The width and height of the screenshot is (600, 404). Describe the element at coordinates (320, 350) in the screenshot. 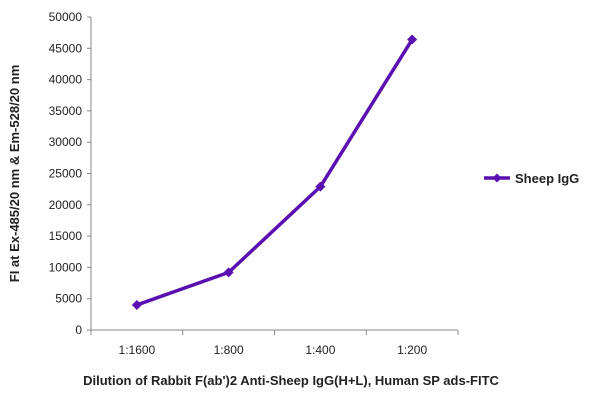

I see `x-tick-label: 1:400` at that location.